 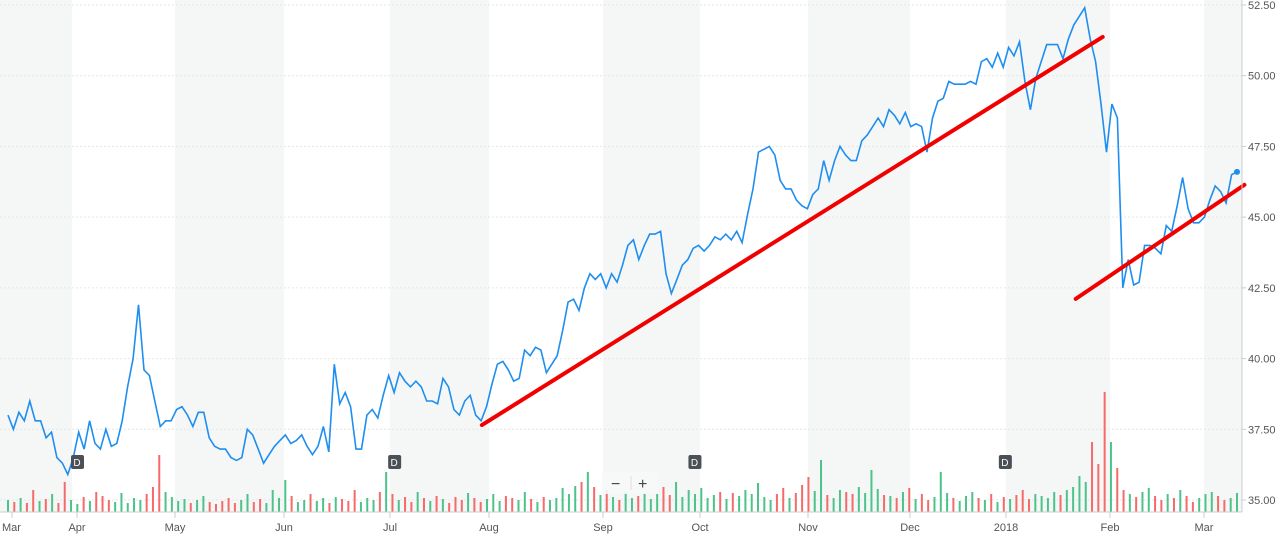 I want to click on y-tick-label: 40.00, so click(x=1262, y=360).